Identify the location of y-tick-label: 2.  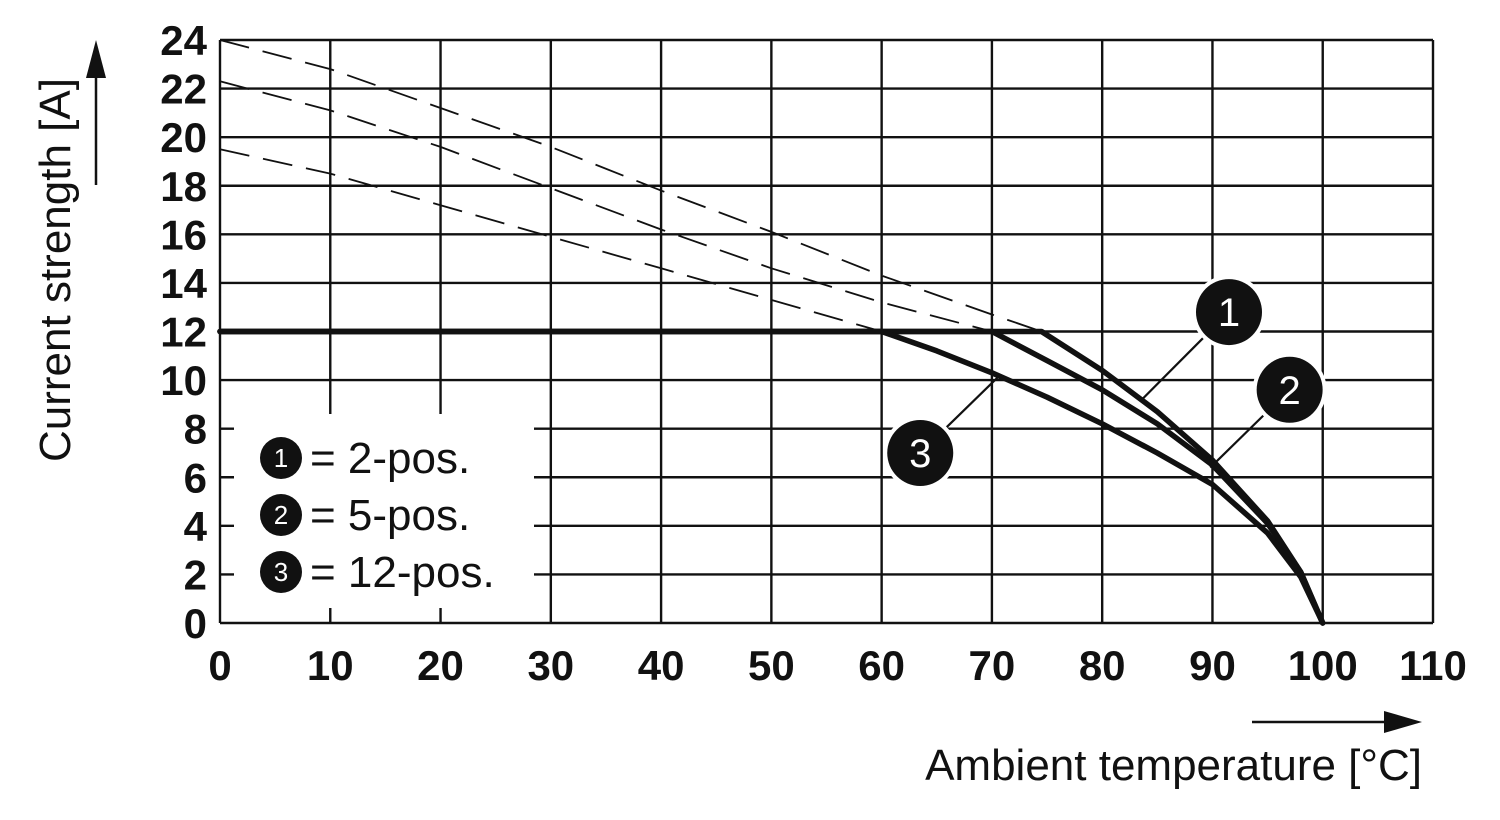
(195, 574).